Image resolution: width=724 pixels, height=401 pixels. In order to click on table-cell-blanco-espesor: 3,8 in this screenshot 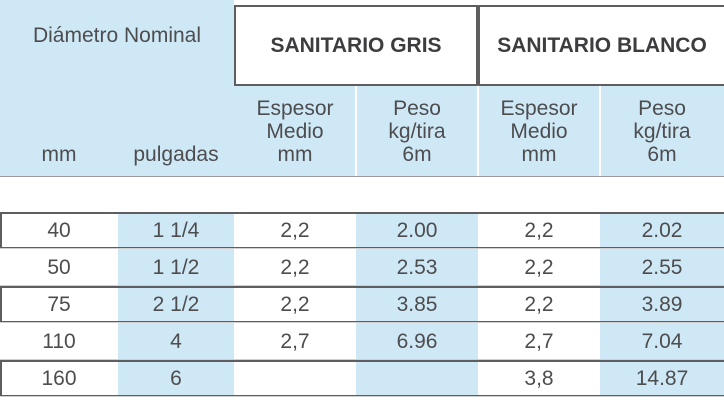, I will do `click(539, 378)`.